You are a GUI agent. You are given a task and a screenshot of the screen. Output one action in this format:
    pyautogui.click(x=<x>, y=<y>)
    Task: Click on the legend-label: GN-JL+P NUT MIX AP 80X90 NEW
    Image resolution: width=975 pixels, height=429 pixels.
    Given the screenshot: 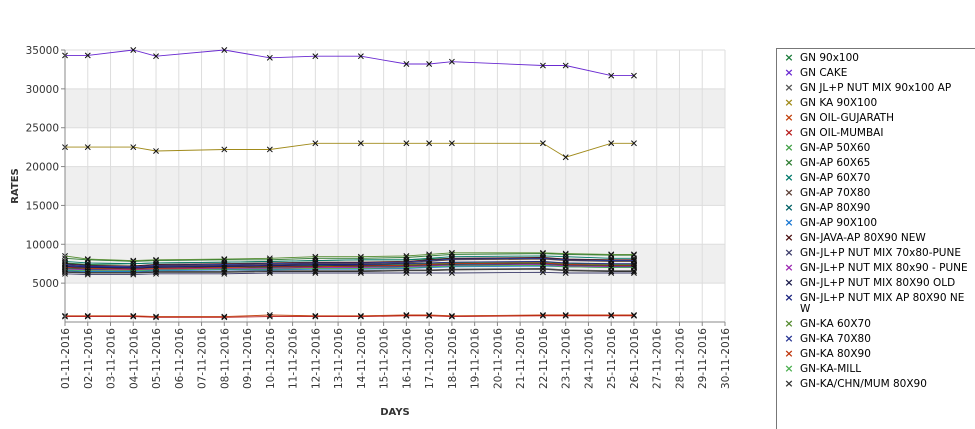 What is the action you would take?
    pyautogui.click(x=882, y=303)
    